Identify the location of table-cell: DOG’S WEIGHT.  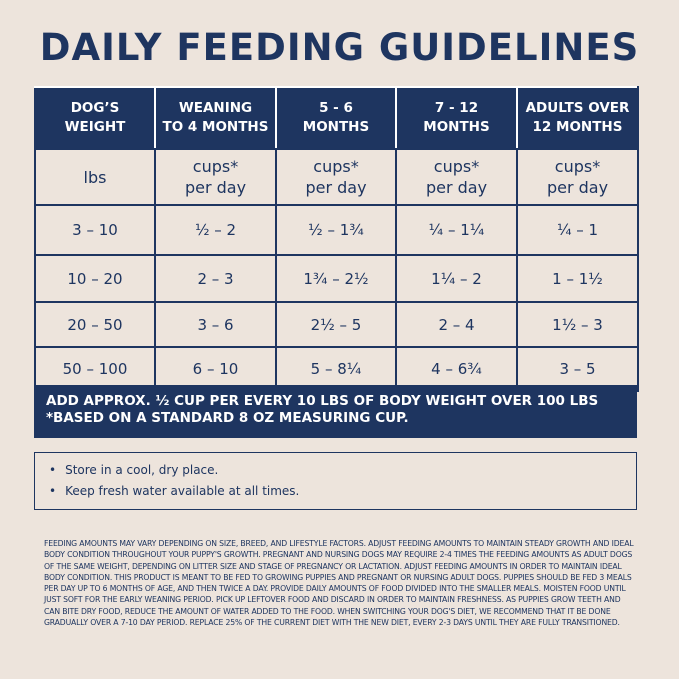
(95, 118).